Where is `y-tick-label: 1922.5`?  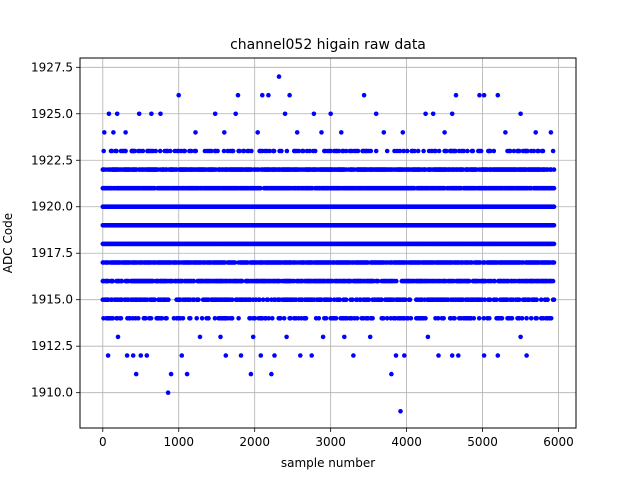
y-tick-label: 1922.5 is located at coordinates (52, 160).